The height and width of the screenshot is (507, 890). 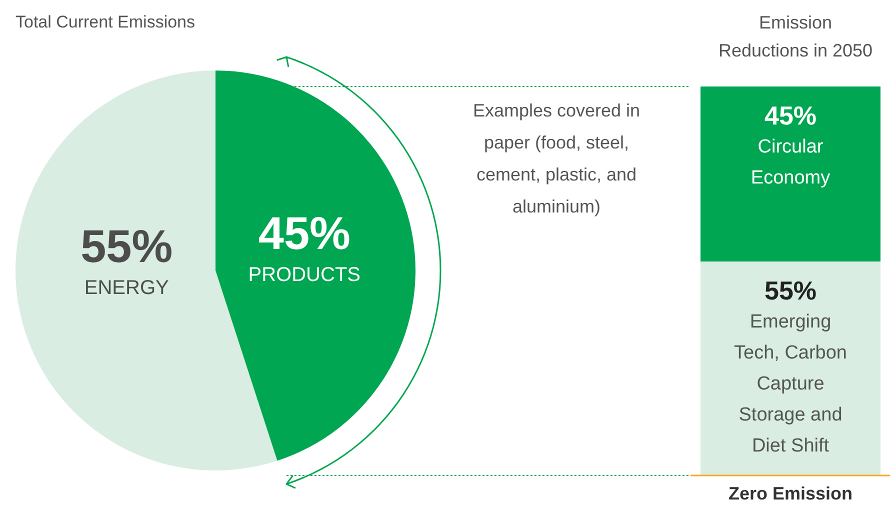 I want to click on chart-title: Total Current Emissions, so click(x=106, y=22).